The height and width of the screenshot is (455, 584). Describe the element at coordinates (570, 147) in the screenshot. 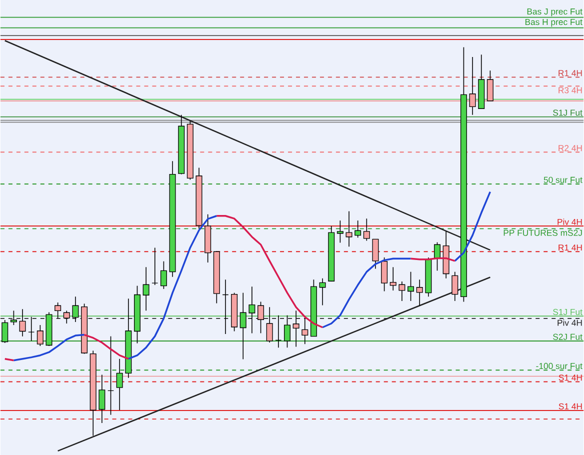

I see `ref-line-label: R2 4H` at that location.